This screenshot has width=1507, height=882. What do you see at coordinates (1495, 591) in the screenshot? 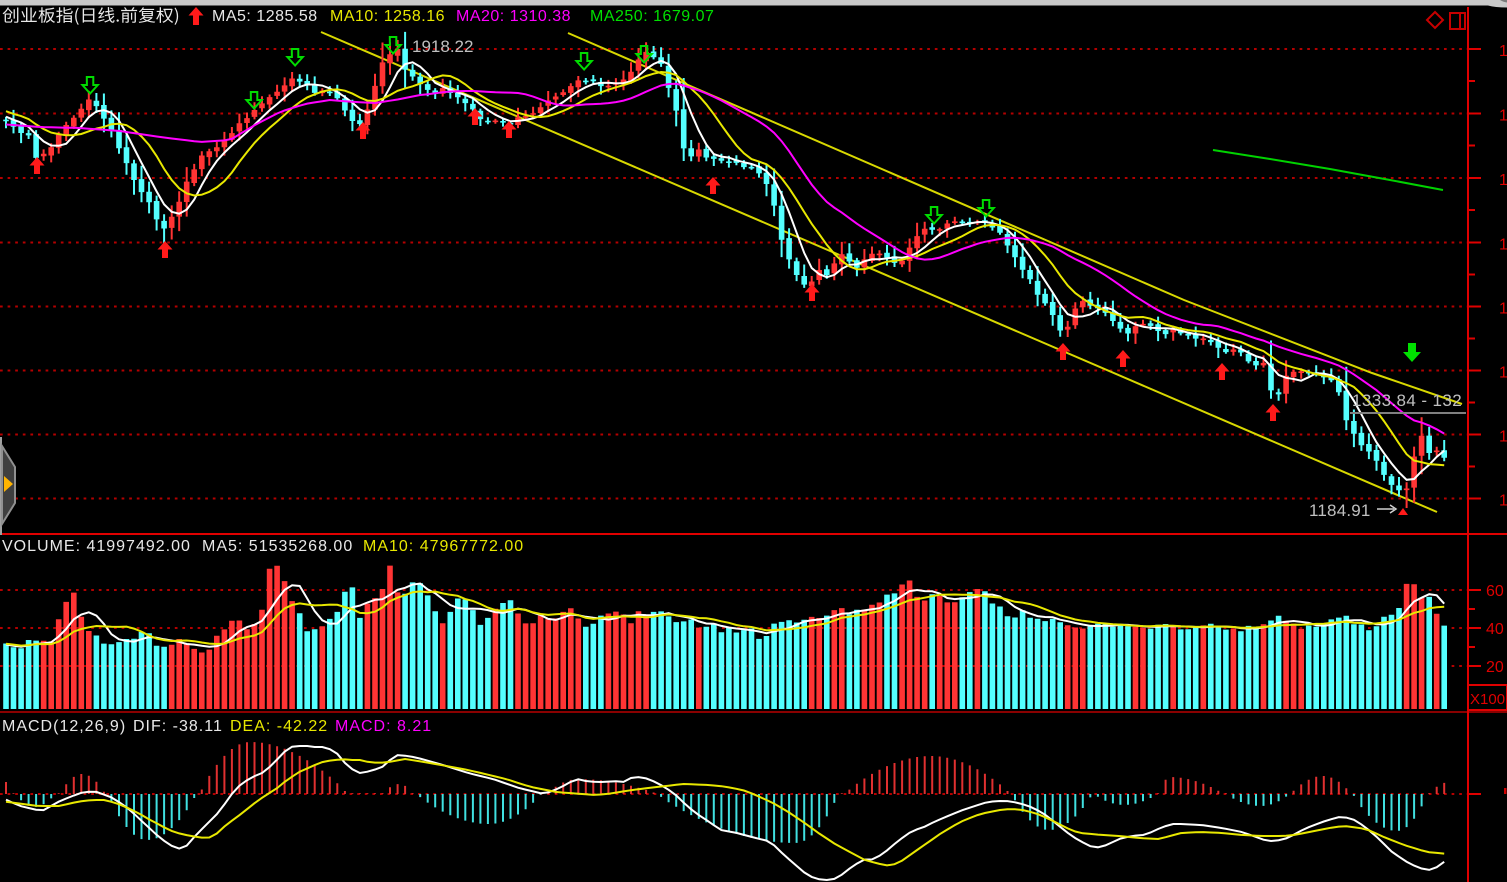
I see `svg-text: 60` at bounding box center [1495, 591].